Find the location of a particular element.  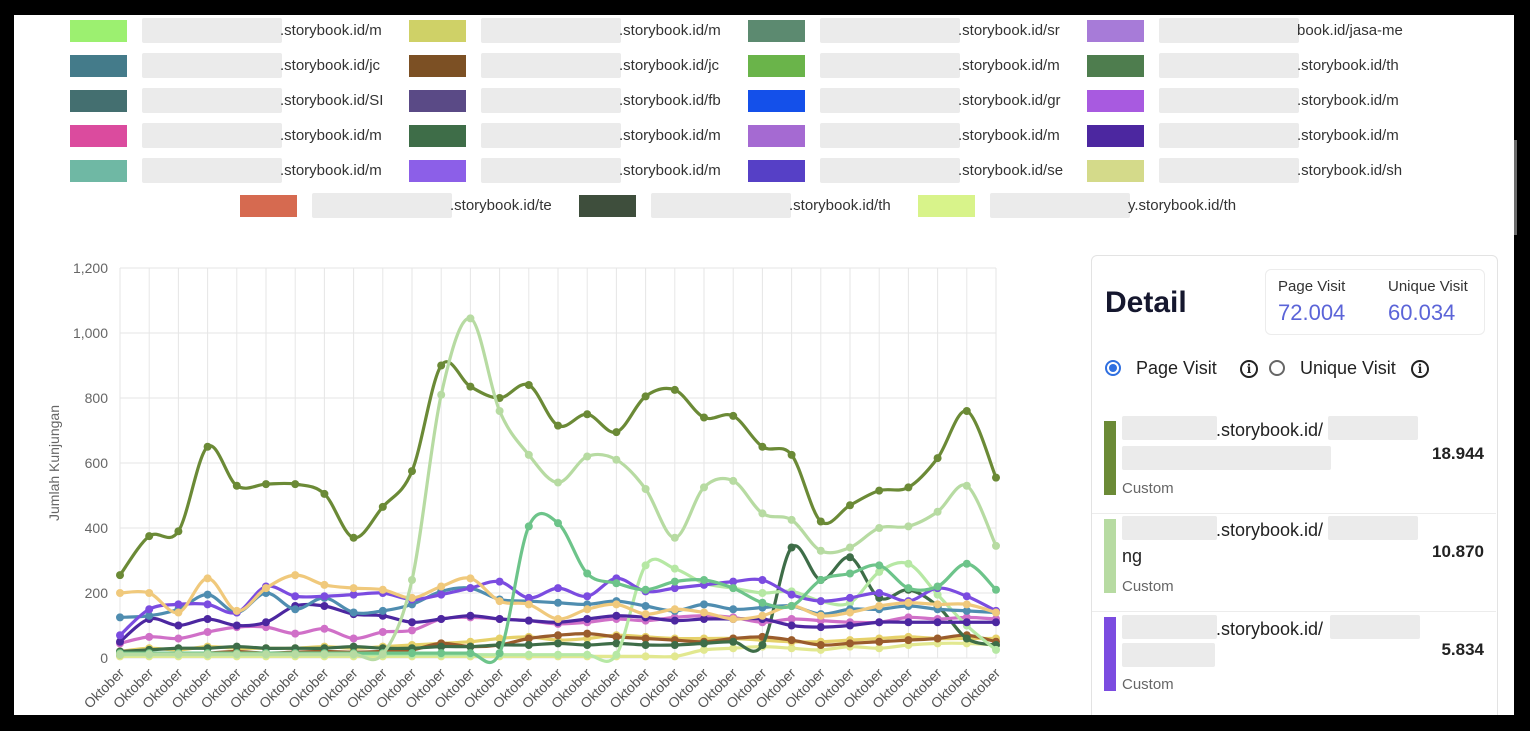

detail-list-item: .storybook.id/ Custom 5.834 is located at coordinates (1294, 661).